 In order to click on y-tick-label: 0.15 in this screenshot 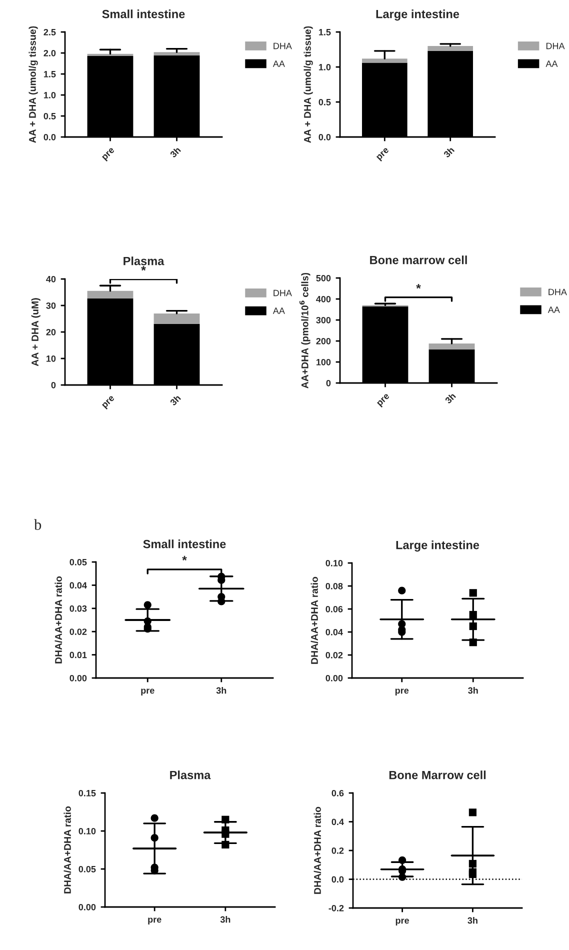, I will do `click(87, 793)`.